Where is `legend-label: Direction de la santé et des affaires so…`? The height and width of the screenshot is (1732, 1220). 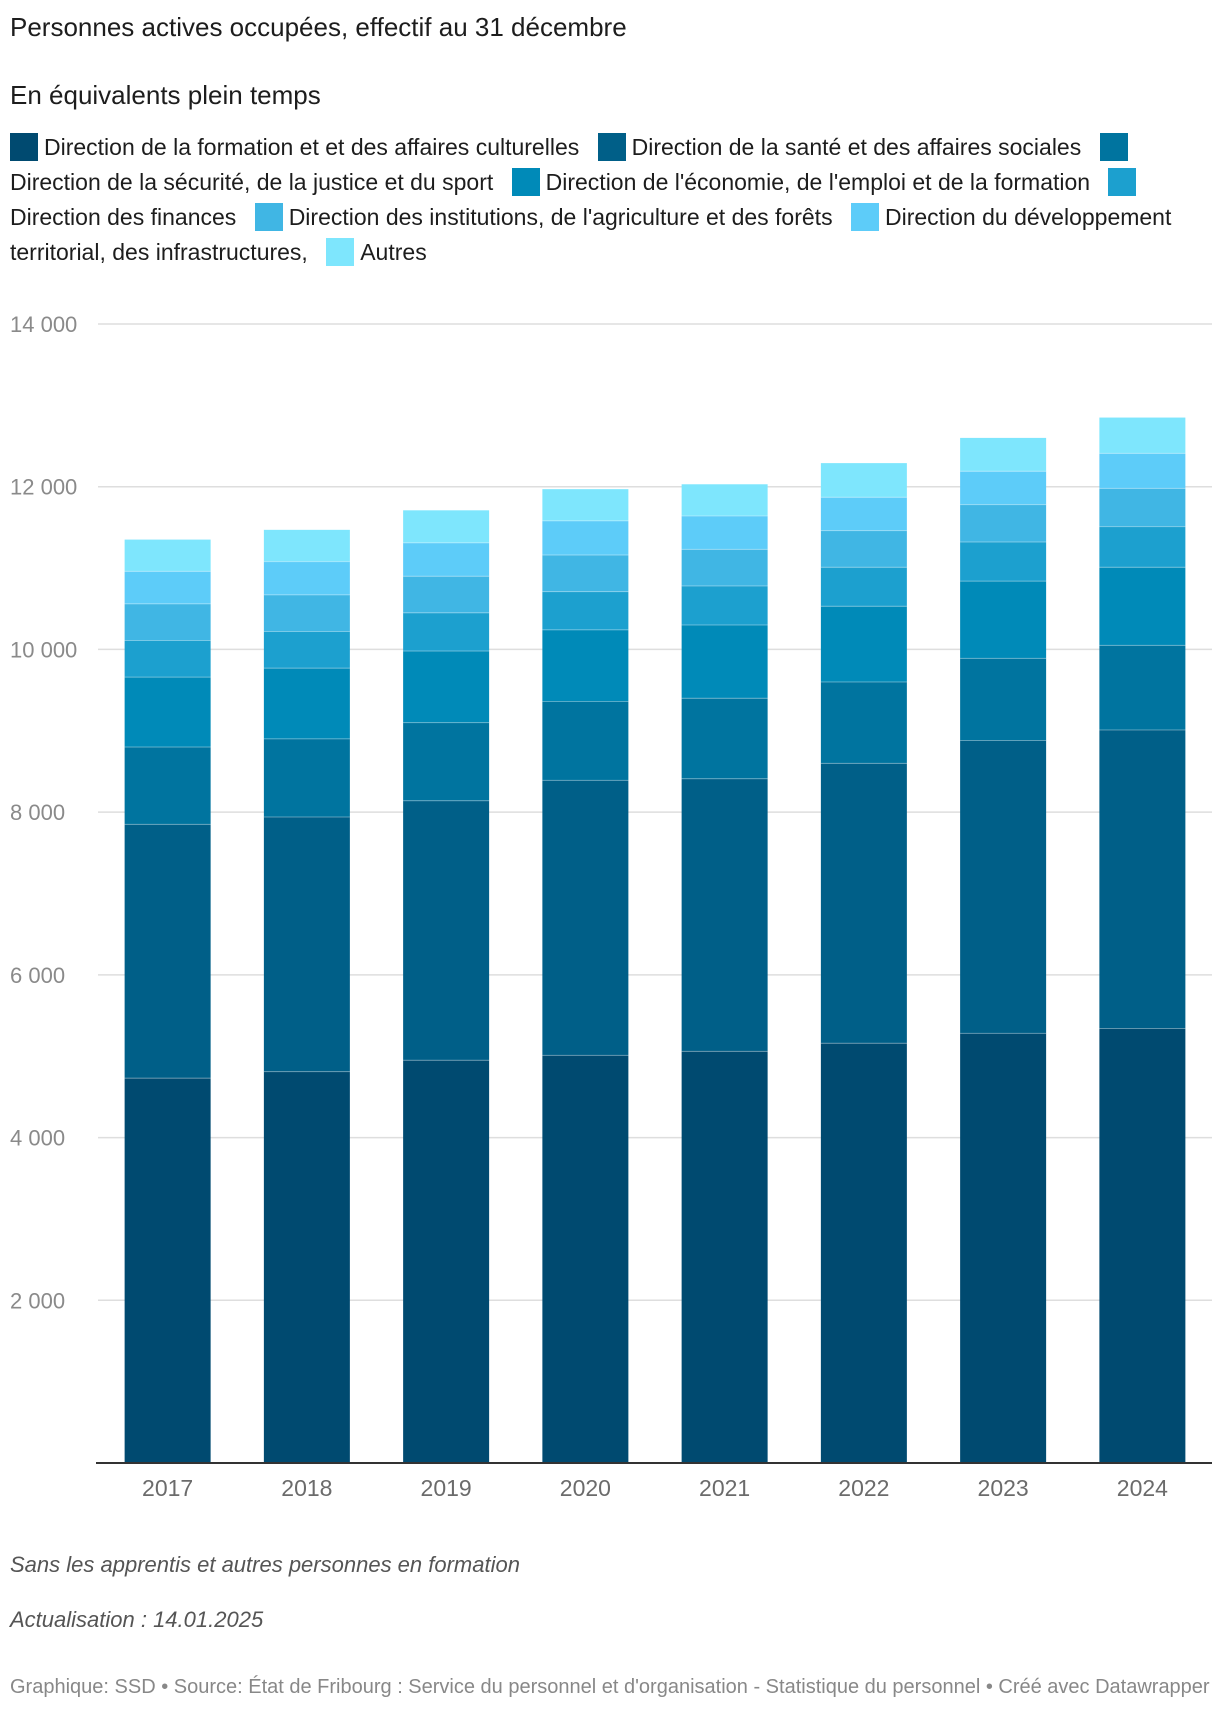
legend-label: Direction de la santé et des affaires so… is located at coordinates (856, 147).